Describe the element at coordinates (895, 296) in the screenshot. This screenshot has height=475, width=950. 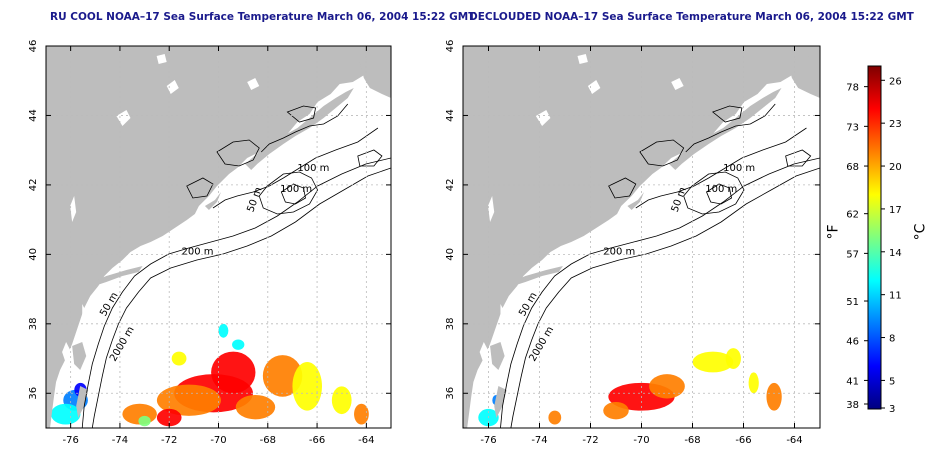
I see `colorbar-celsius-tick: 11` at that location.